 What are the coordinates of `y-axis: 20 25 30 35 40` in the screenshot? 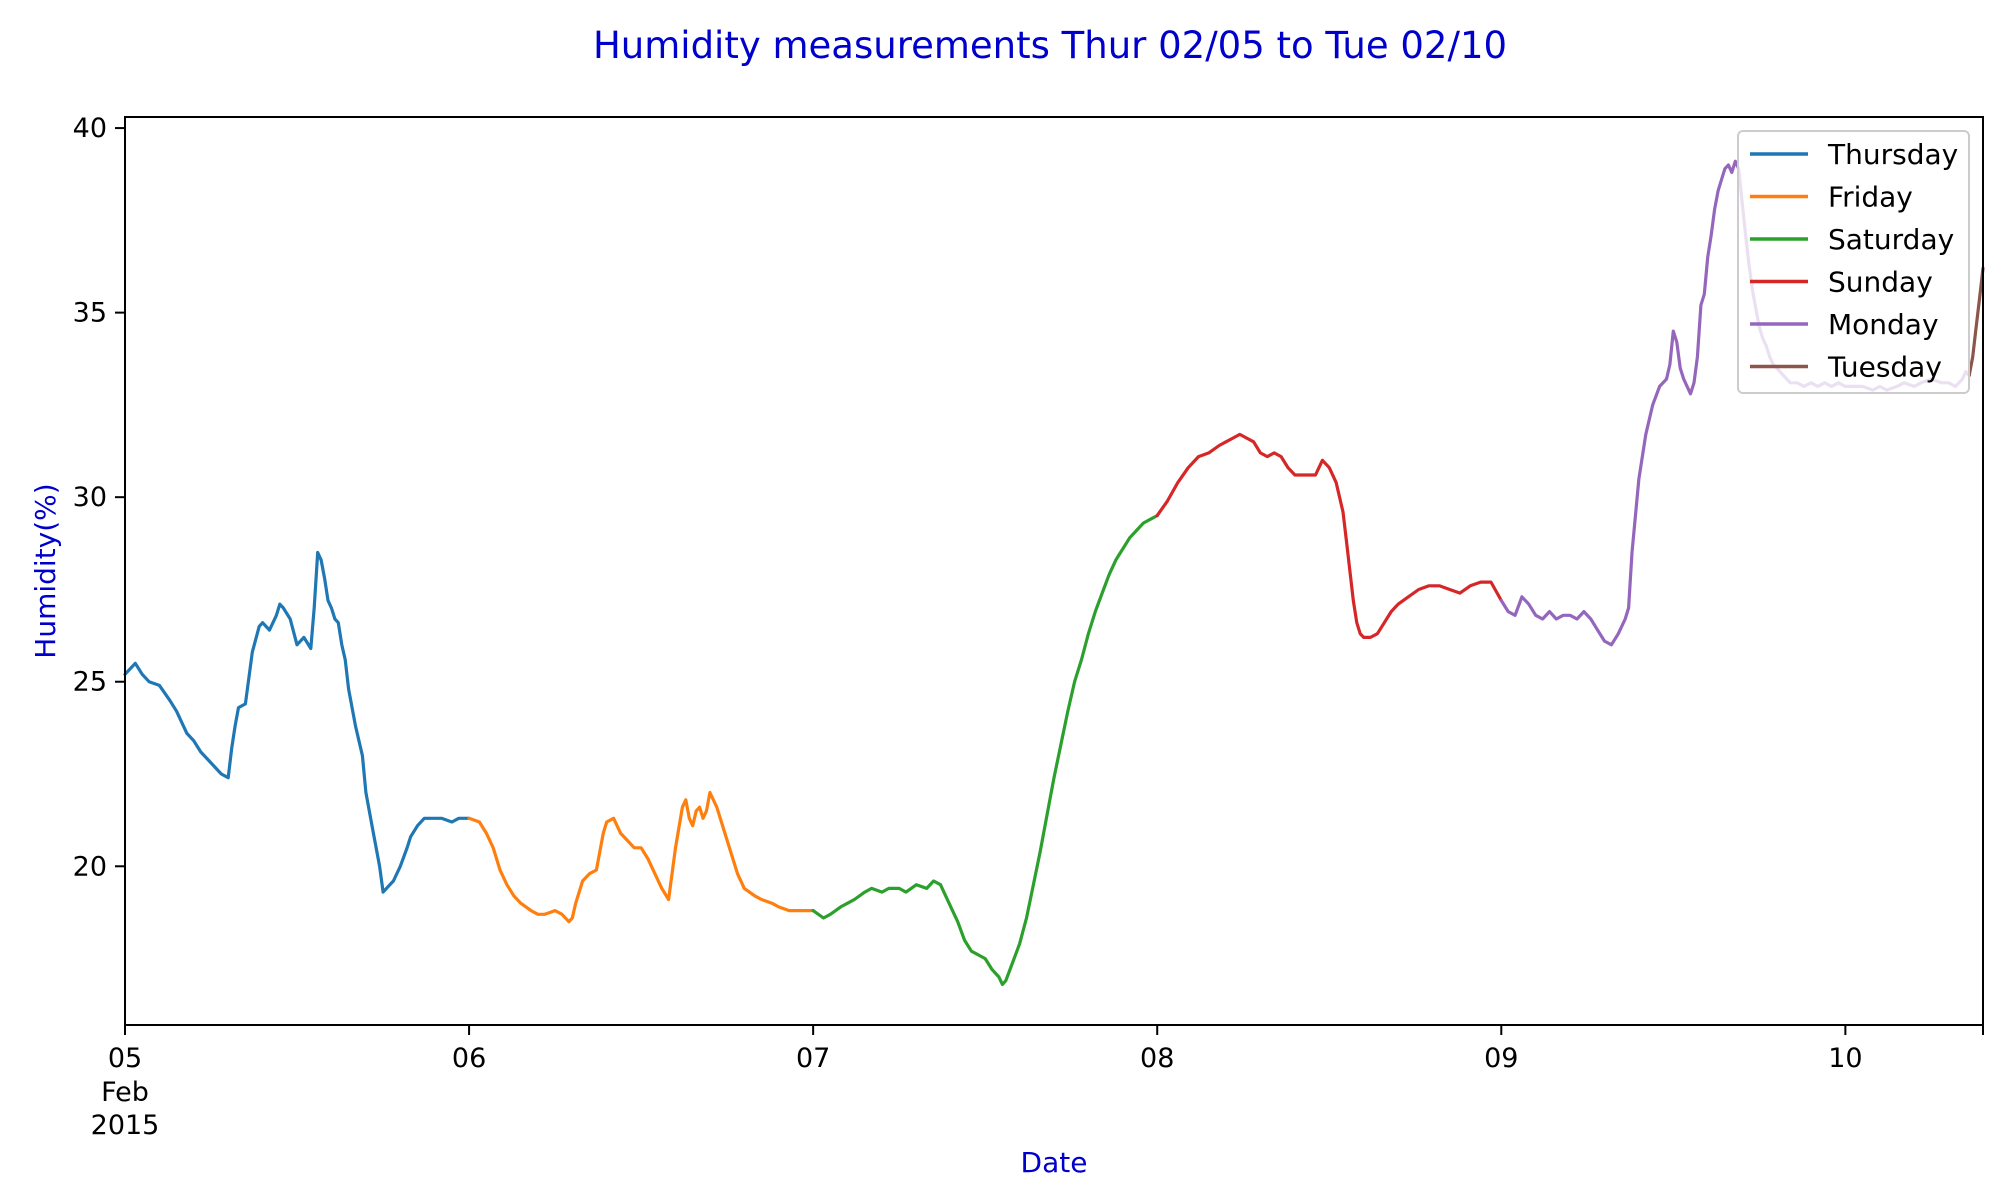 It's located at (99, 497).